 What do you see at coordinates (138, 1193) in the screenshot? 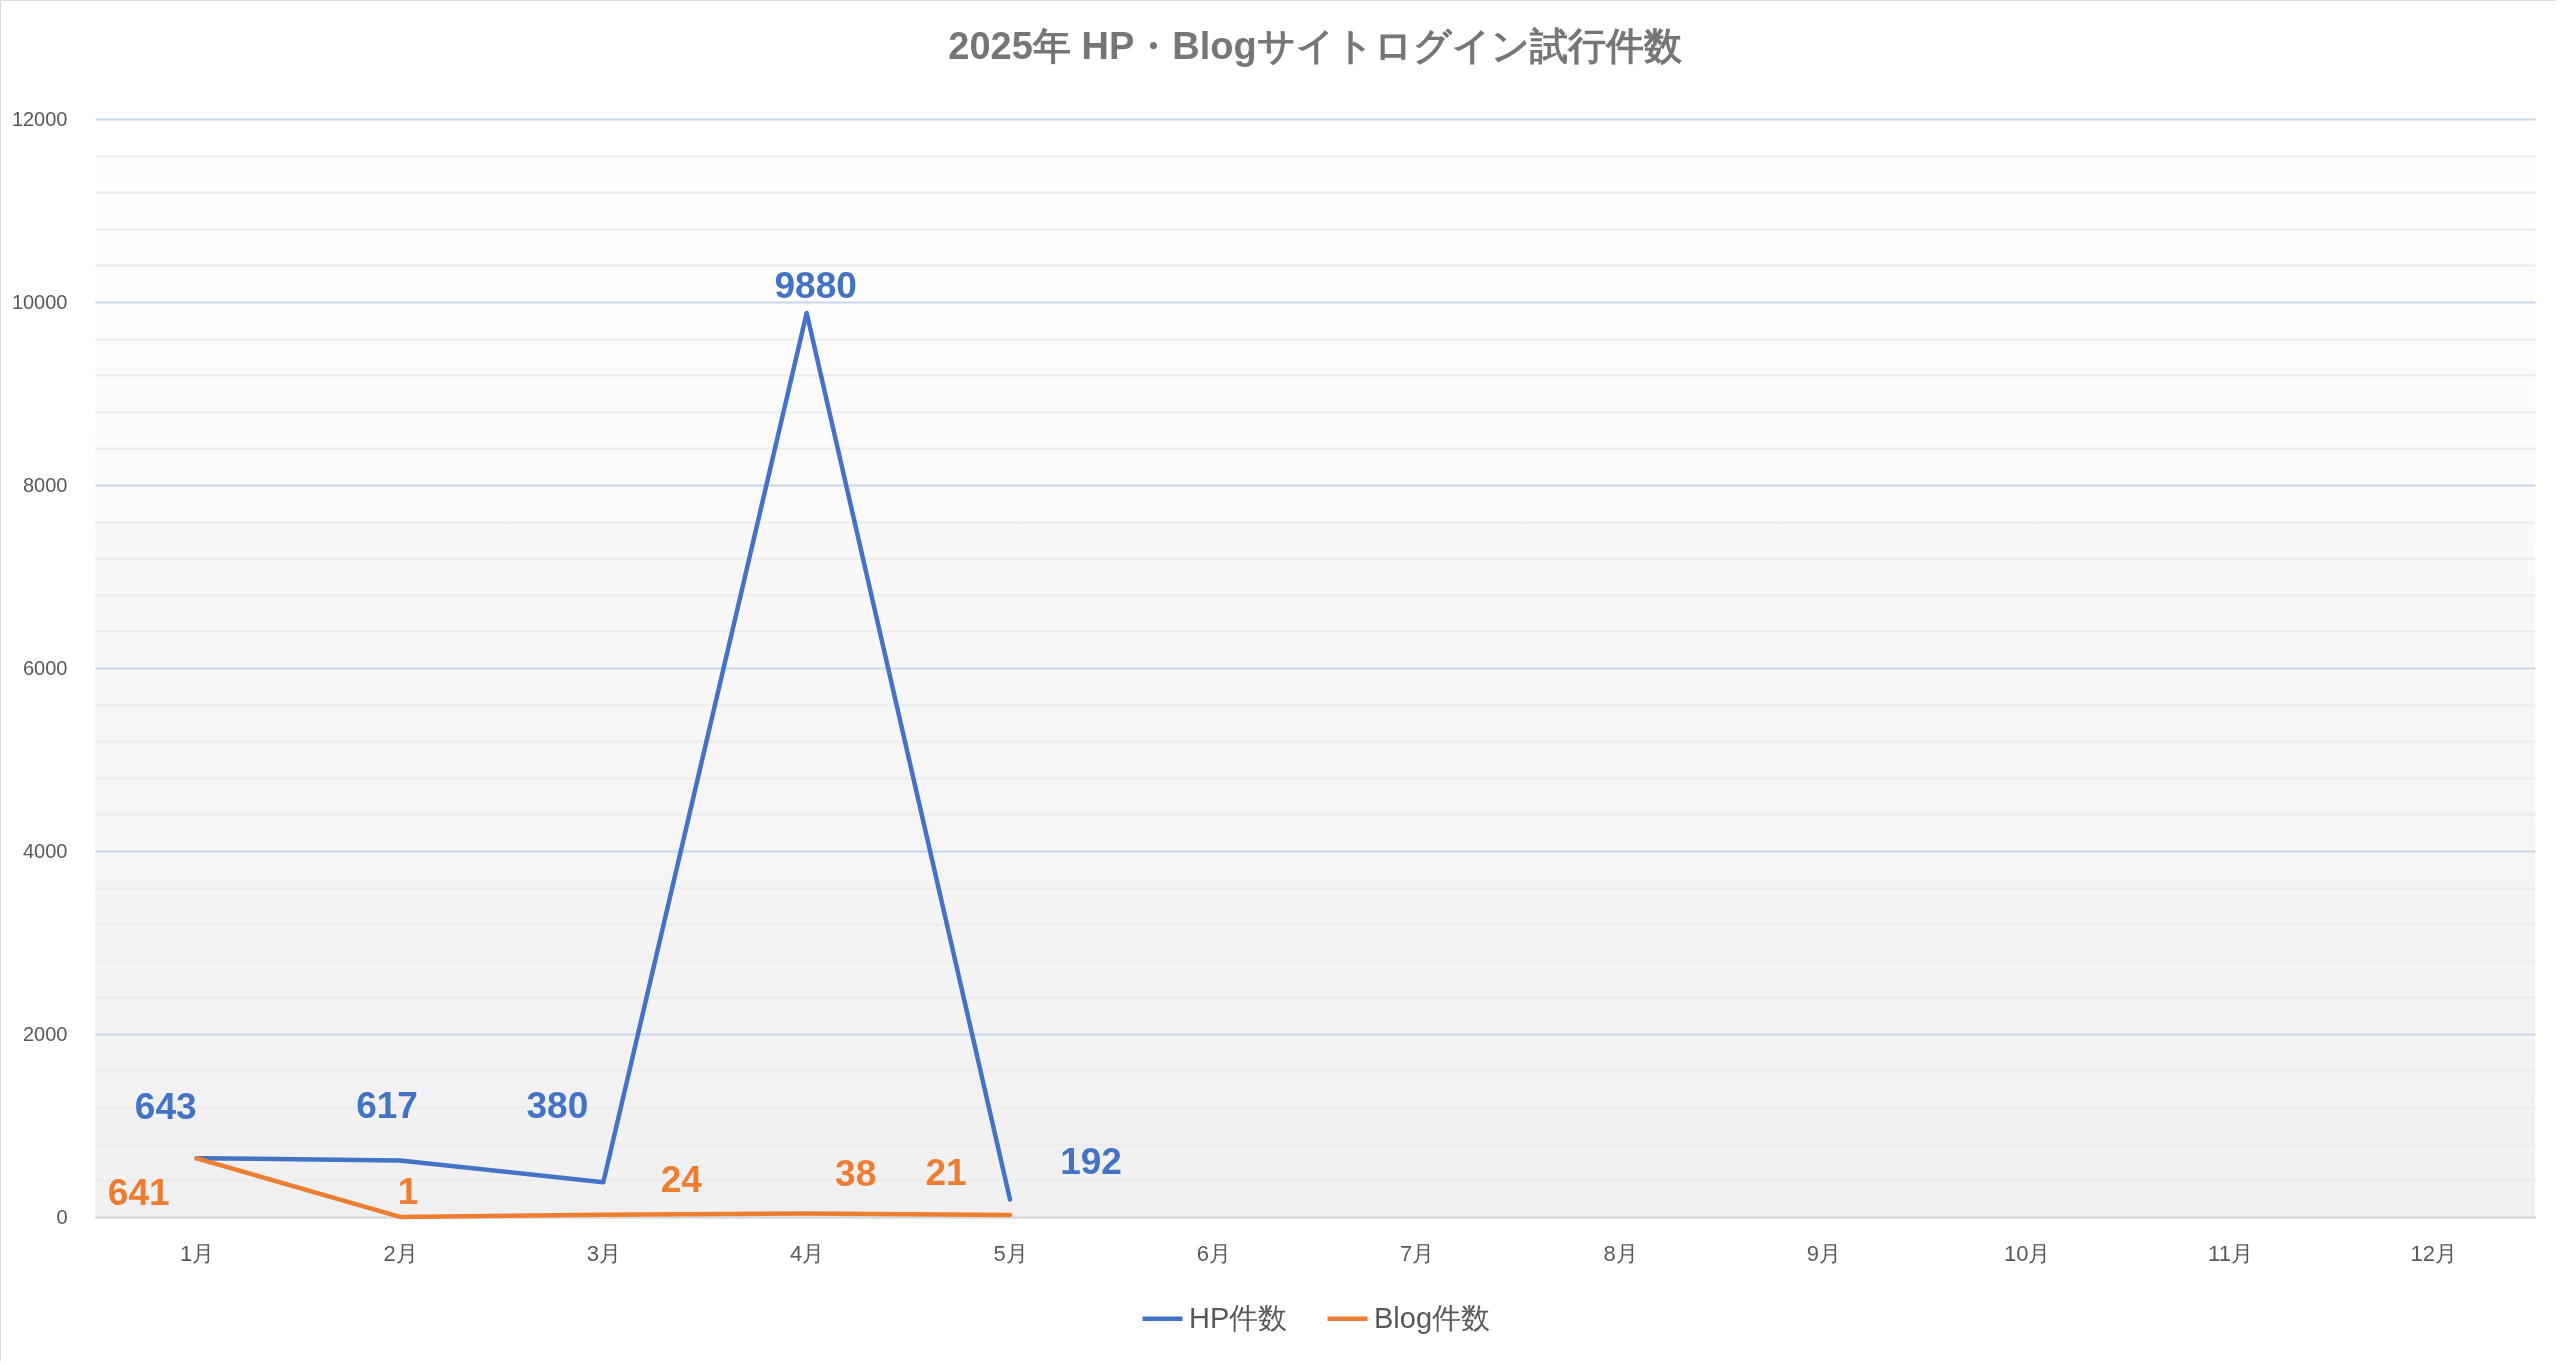
I see `data-label: 641` at bounding box center [138, 1193].